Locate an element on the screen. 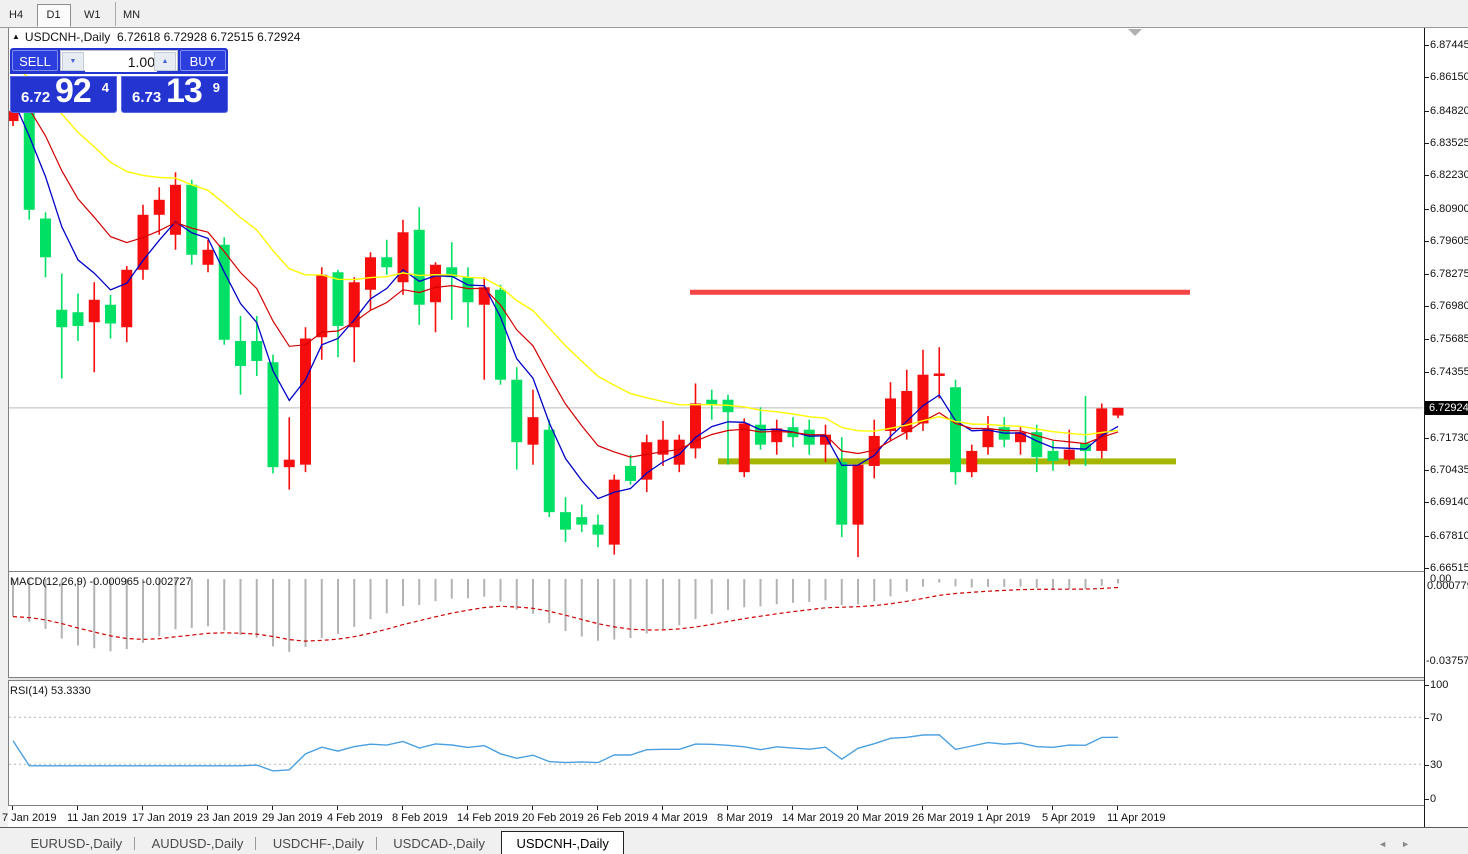 This screenshot has height=854, width=1468. tab-separator is located at coordinates (135, 843).